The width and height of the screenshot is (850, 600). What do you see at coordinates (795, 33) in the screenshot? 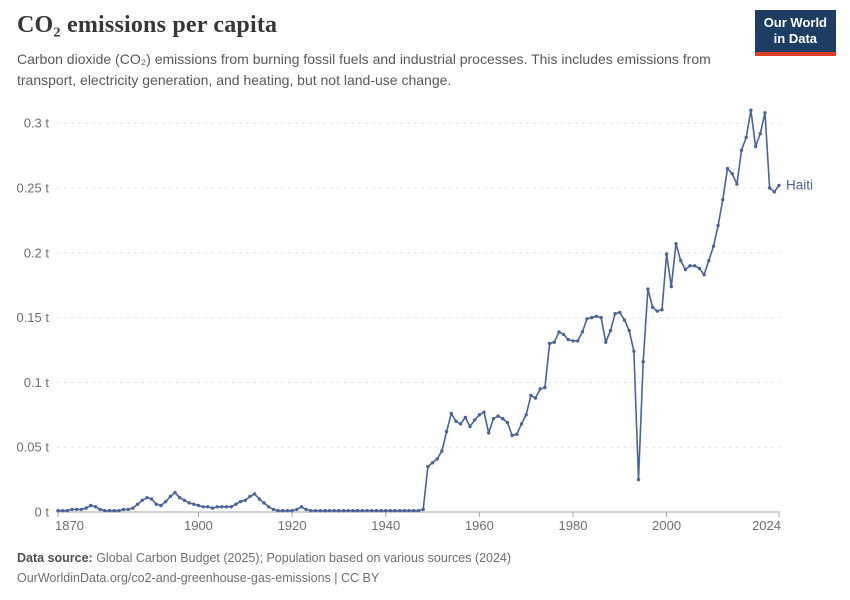
I see `owid-logo: Our World in Data` at bounding box center [795, 33].